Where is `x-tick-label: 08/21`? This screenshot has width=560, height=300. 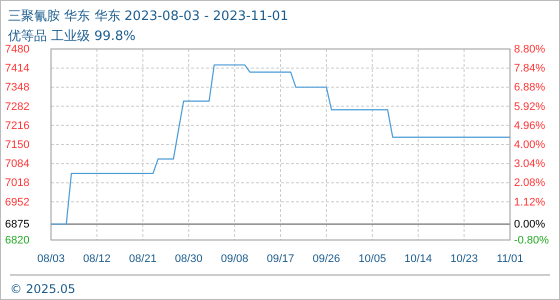
x-tick-label: 08/21 is located at coordinates (143, 258).